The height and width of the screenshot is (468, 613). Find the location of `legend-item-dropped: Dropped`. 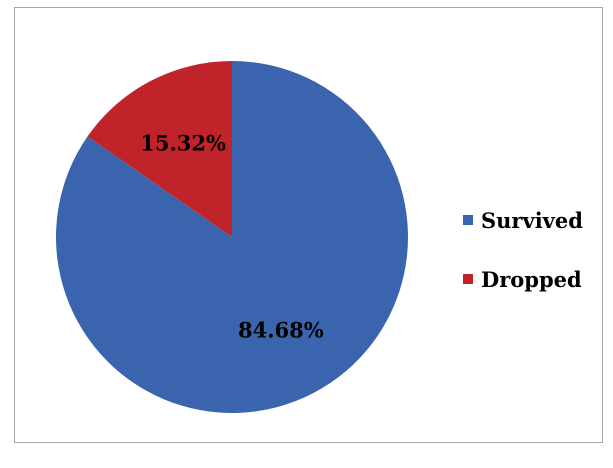

legend-item-dropped: Dropped is located at coordinates (523, 279).